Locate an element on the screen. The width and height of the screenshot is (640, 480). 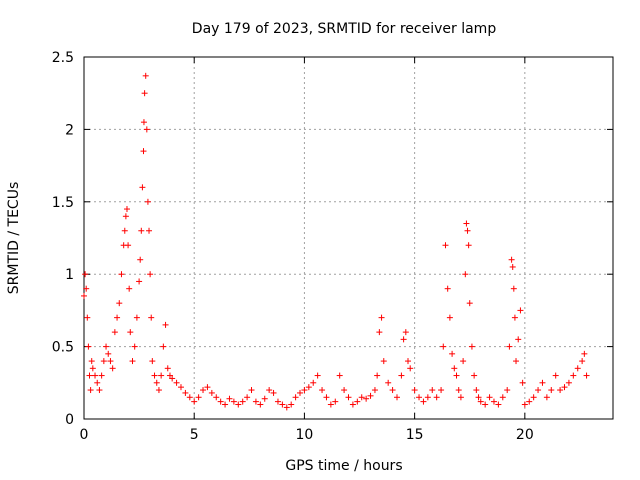
x-tick-label: 0 is located at coordinates (84, 435).